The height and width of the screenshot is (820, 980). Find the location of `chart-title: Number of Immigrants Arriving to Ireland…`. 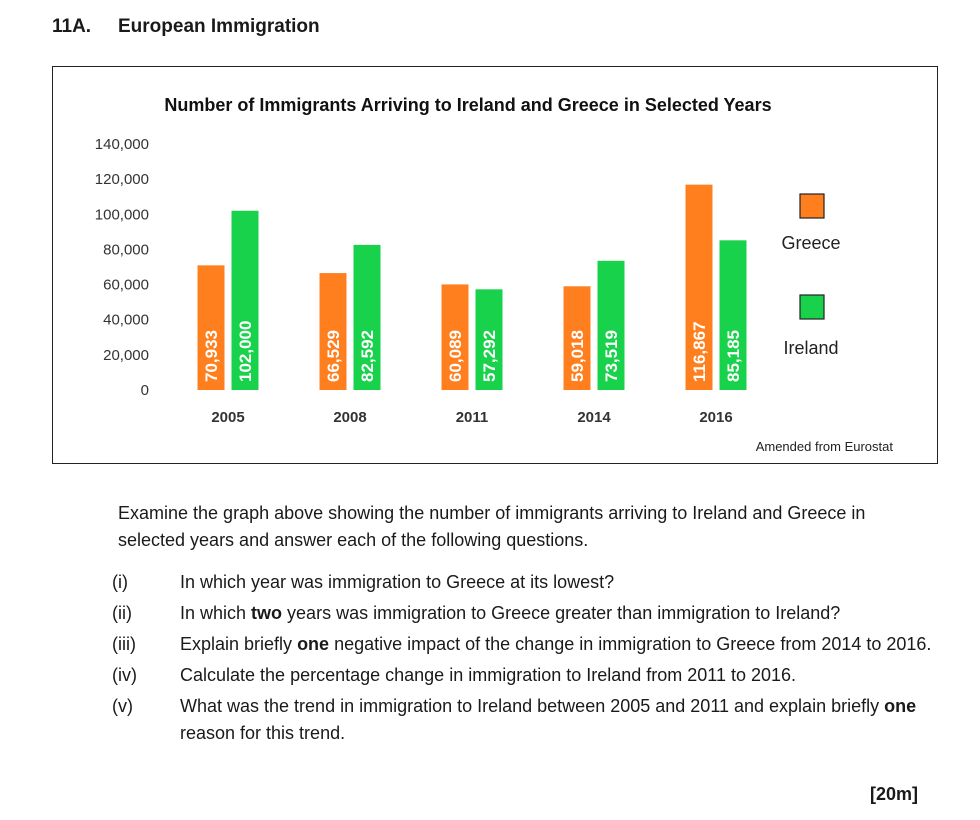

chart-title: Number of Immigrants Arriving to Ireland… is located at coordinates (467, 105).